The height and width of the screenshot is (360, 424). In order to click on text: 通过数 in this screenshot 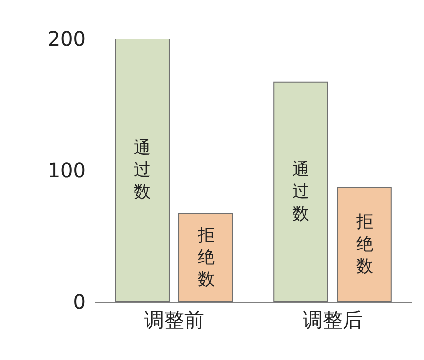, I will do `click(301, 192)`.